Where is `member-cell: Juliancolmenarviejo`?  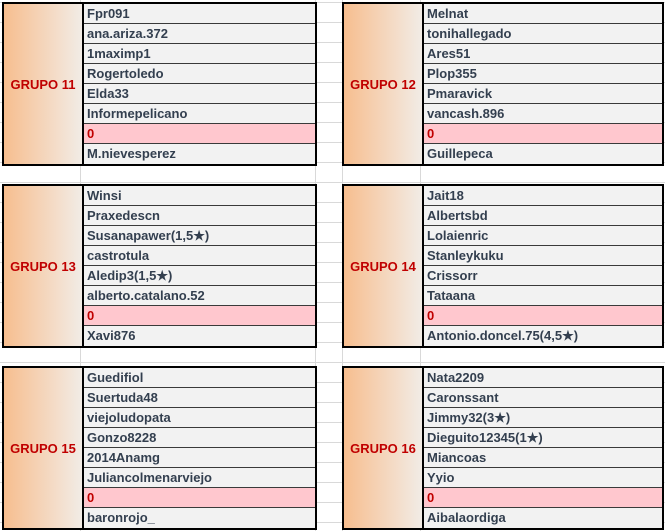 member-cell: Juliancolmenarviejo is located at coordinates (199, 478).